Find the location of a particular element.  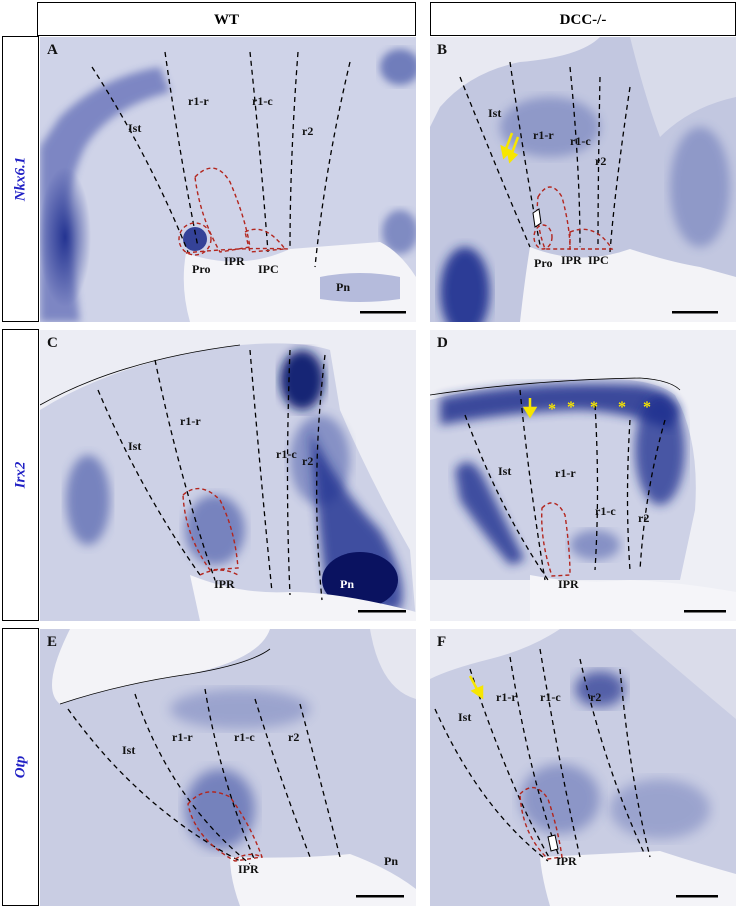

row-label-otp: Otp is located at coordinates (20, 767).